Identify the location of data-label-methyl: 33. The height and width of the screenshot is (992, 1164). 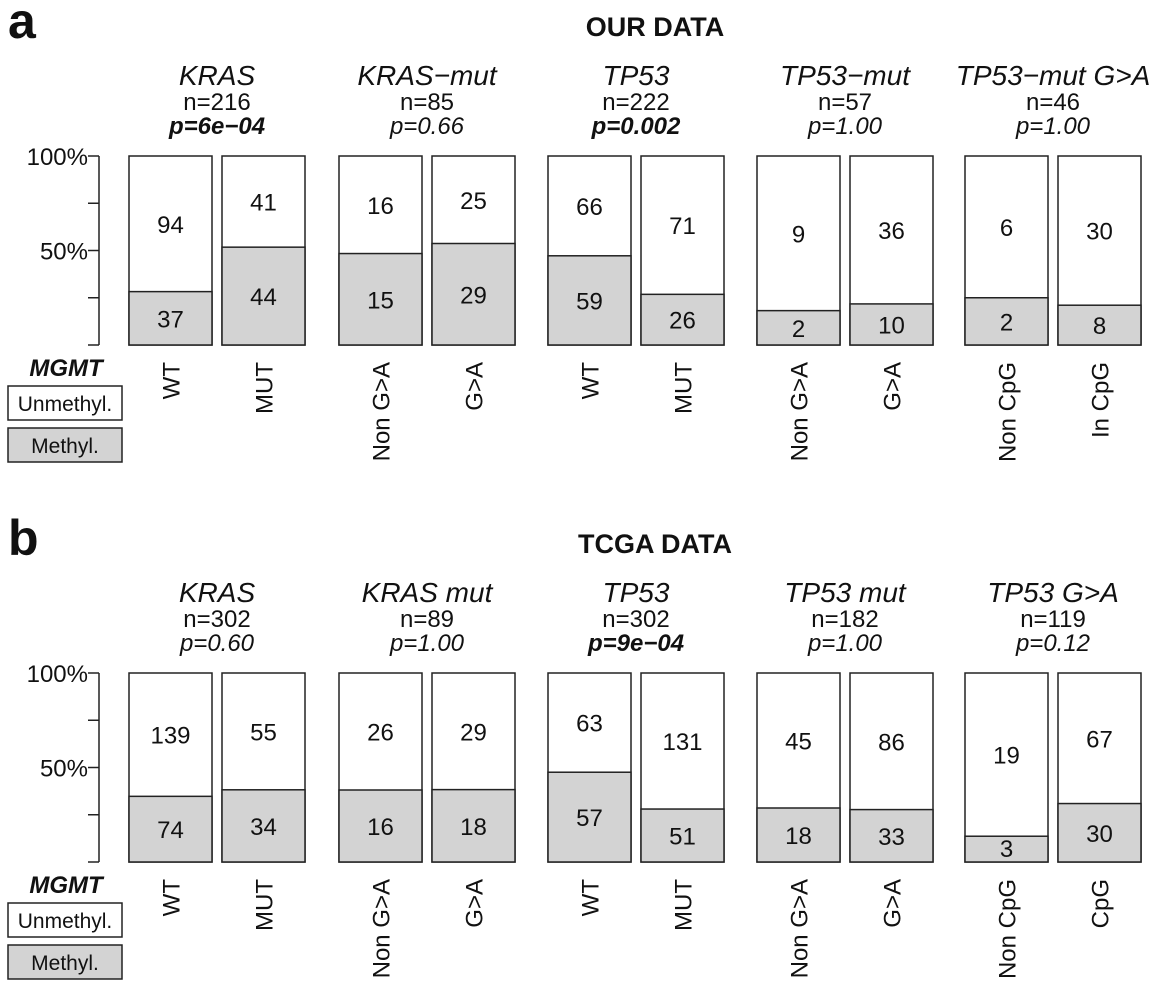
(891, 837).